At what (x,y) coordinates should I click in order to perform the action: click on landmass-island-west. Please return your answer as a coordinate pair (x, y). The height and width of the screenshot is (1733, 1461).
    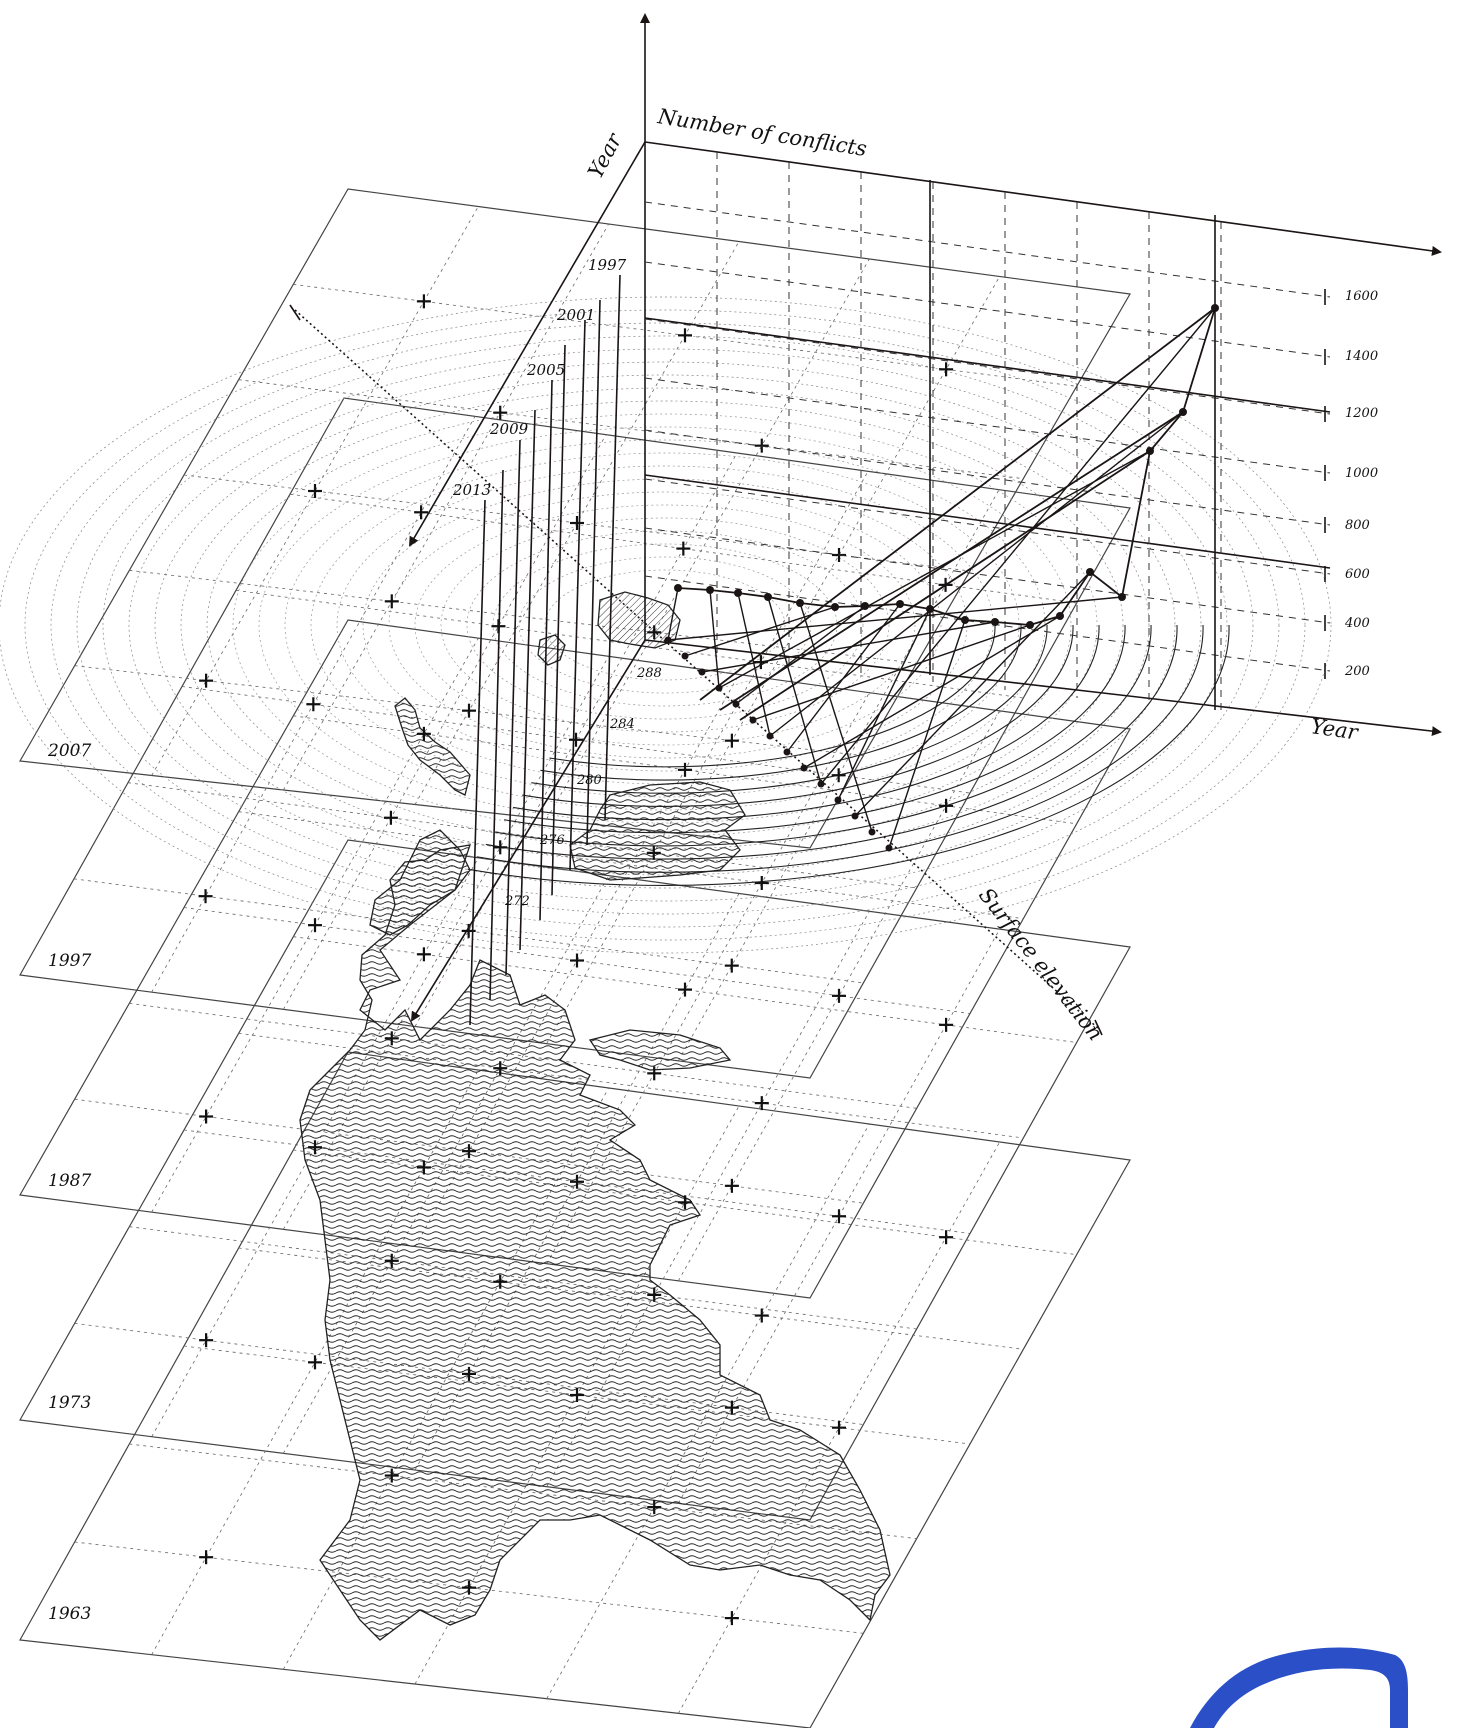
    Looking at the image, I should click on (432, 746).